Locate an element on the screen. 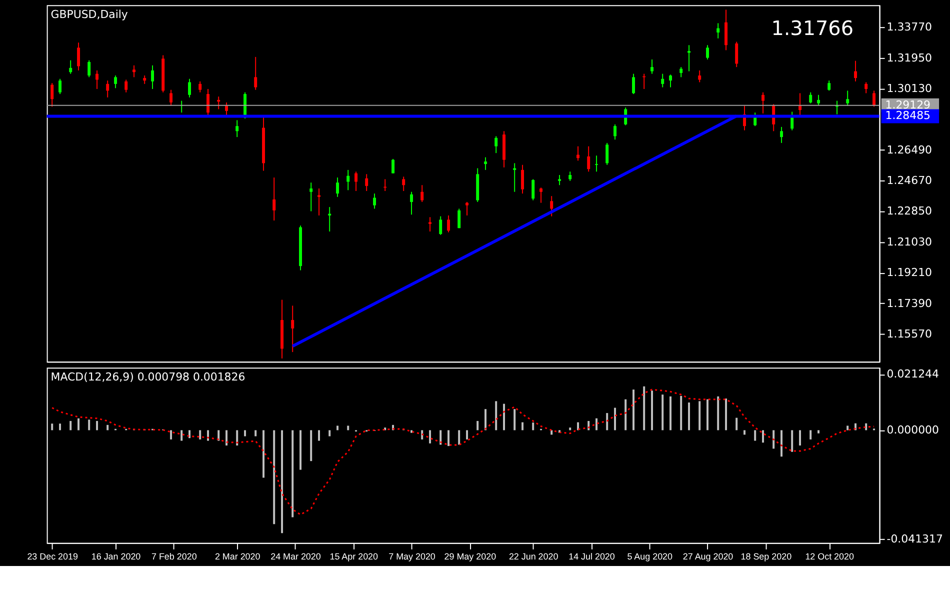 The image size is (950, 600). ref-line-label: 1.29129 is located at coordinates (908, 105).